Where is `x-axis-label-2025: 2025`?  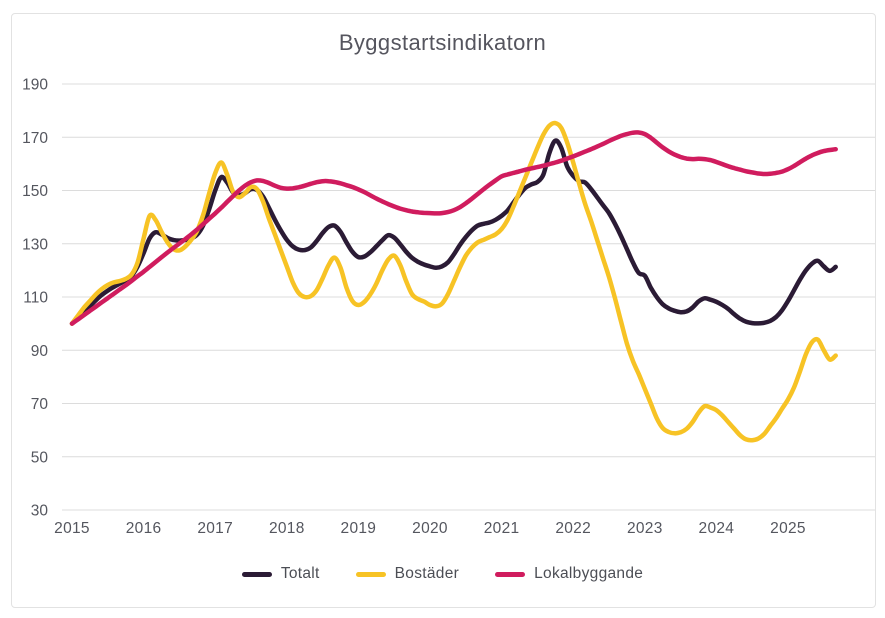 x-axis-label-2025: 2025 is located at coordinates (788, 528).